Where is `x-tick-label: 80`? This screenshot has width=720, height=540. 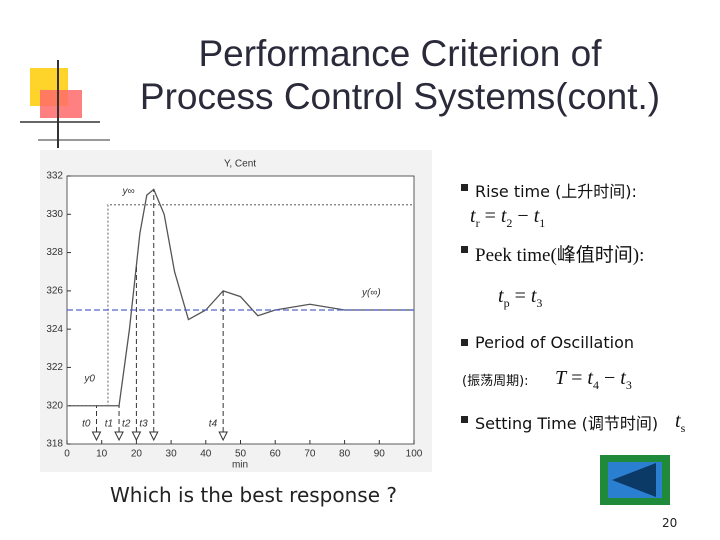
x-tick-label: 80 is located at coordinates (345, 454).